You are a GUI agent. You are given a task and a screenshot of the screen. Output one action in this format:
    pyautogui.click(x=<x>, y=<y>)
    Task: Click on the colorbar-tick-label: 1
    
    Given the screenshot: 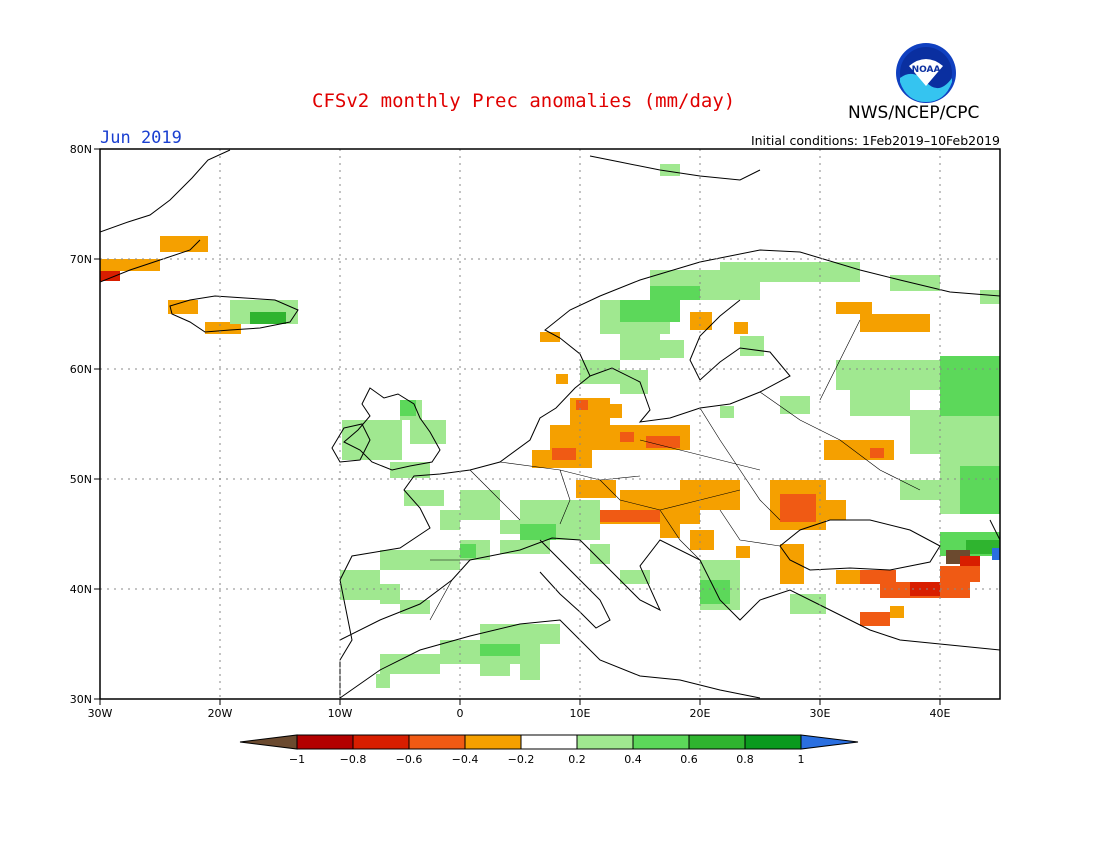 What is the action you would take?
    pyautogui.click(x=801, y=759)
    